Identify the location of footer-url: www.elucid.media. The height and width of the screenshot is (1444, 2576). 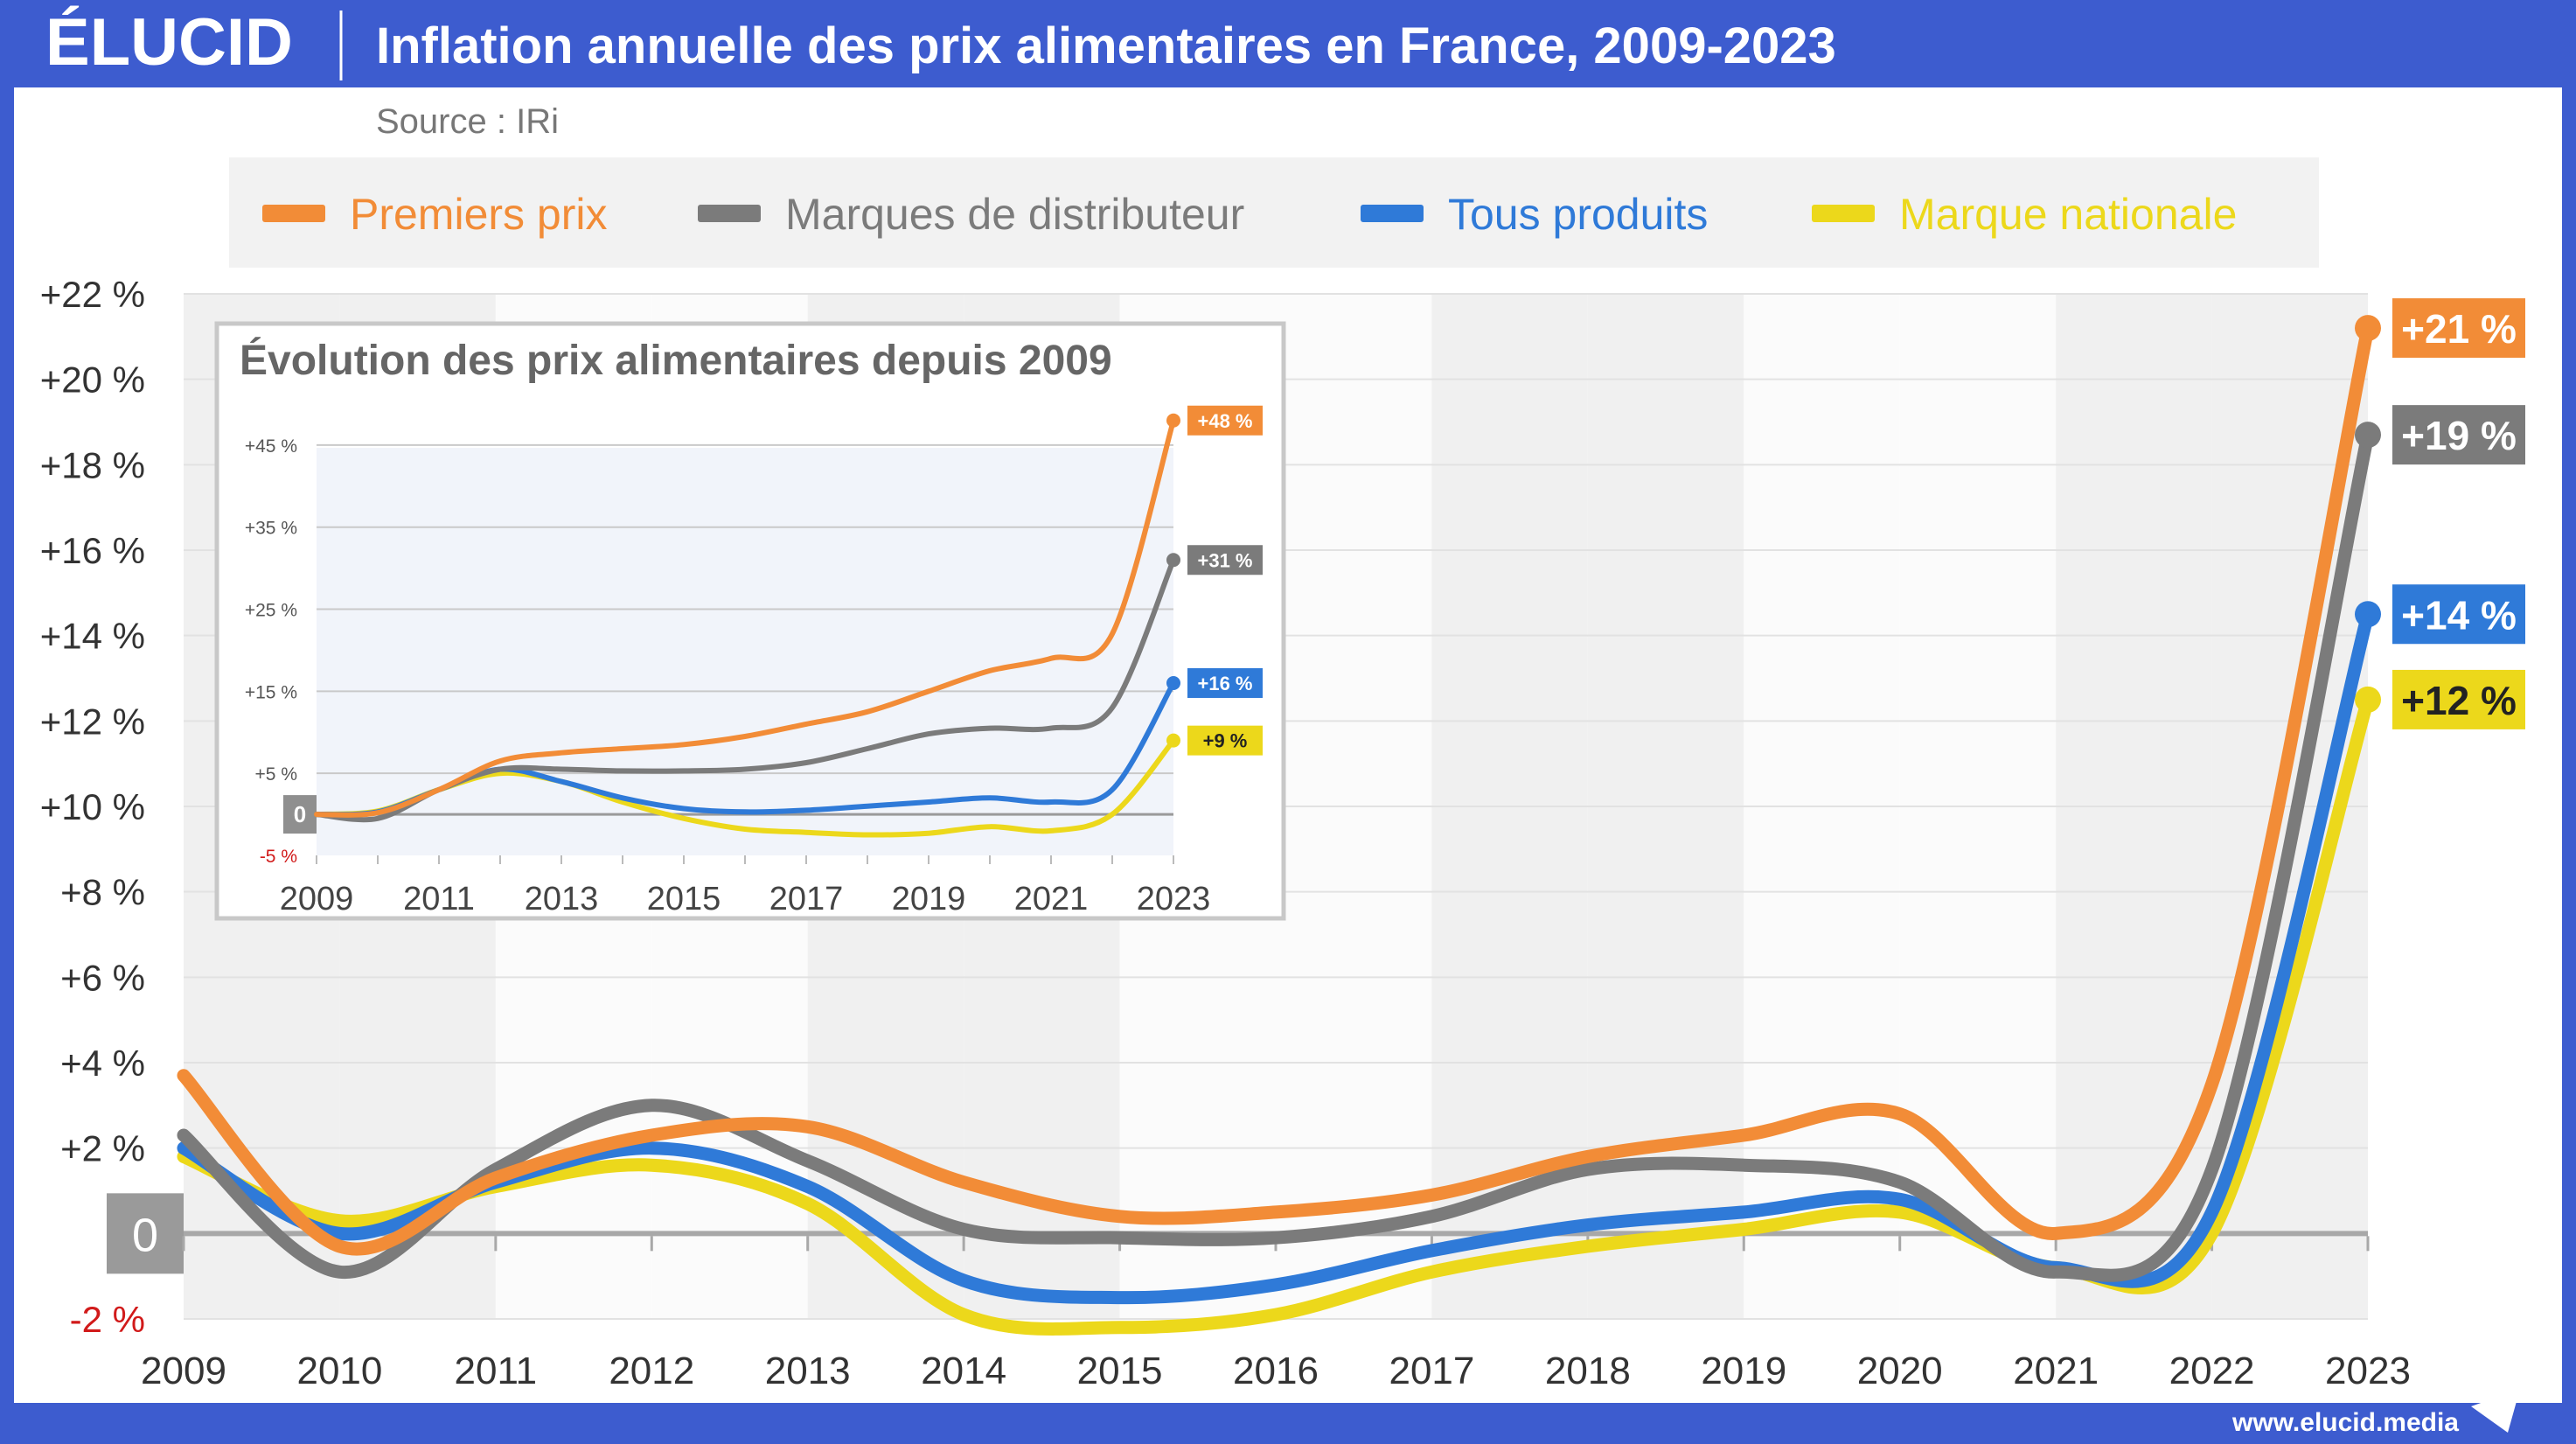
(2345, 1422).